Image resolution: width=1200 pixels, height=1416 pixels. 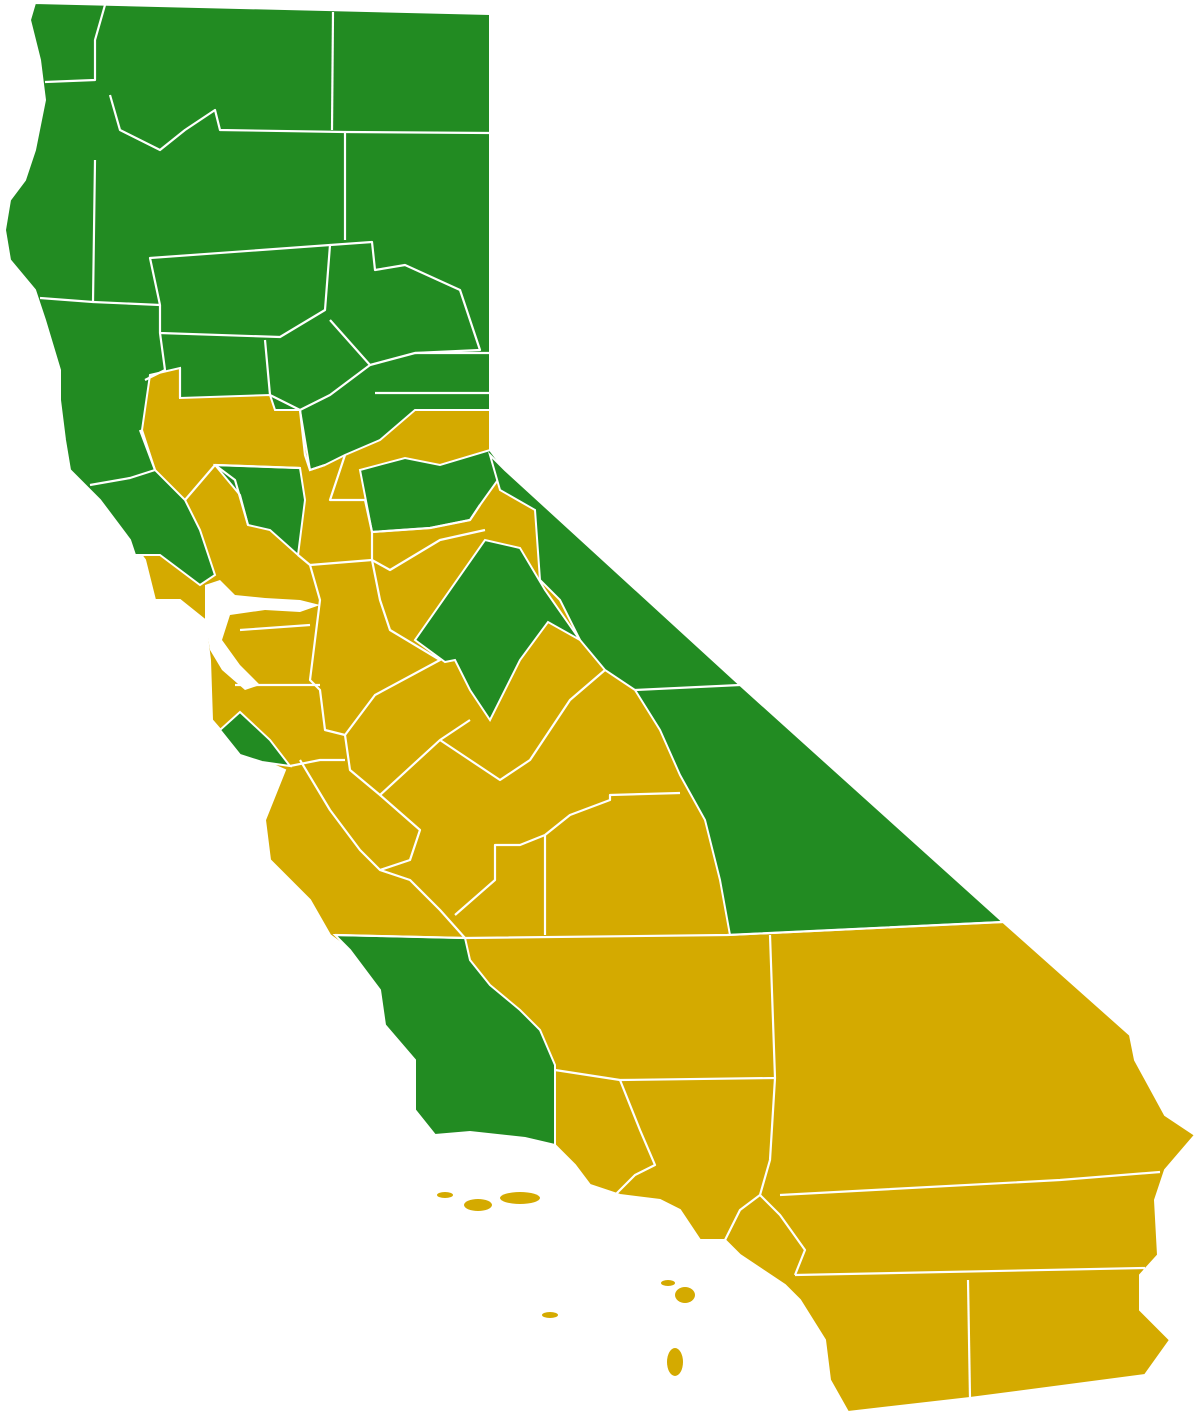 What do you see at coordinates (262, 635) in the screenshot?
I see `san-francisco-bay` at bounding box center [262, 635].